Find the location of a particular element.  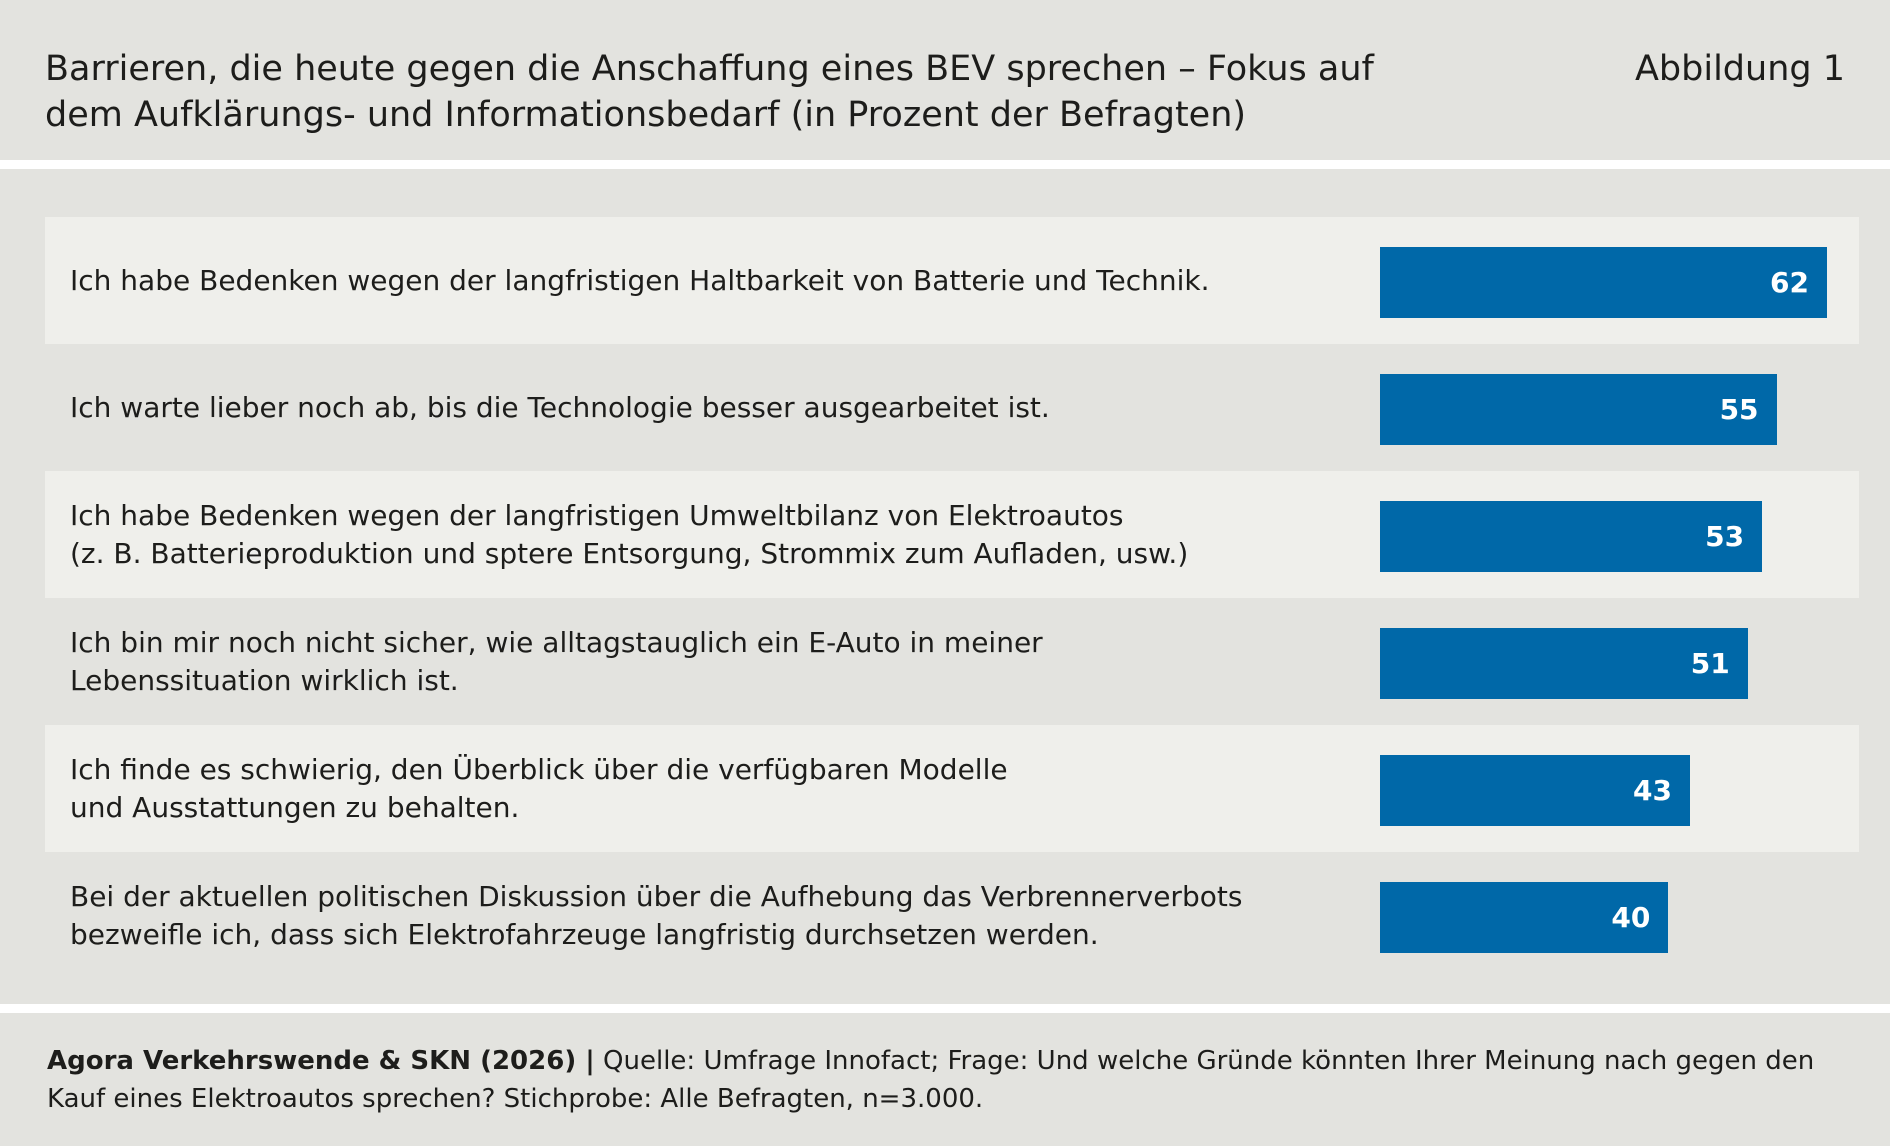

value-label: 43 is located at coordinates (1653, 790).